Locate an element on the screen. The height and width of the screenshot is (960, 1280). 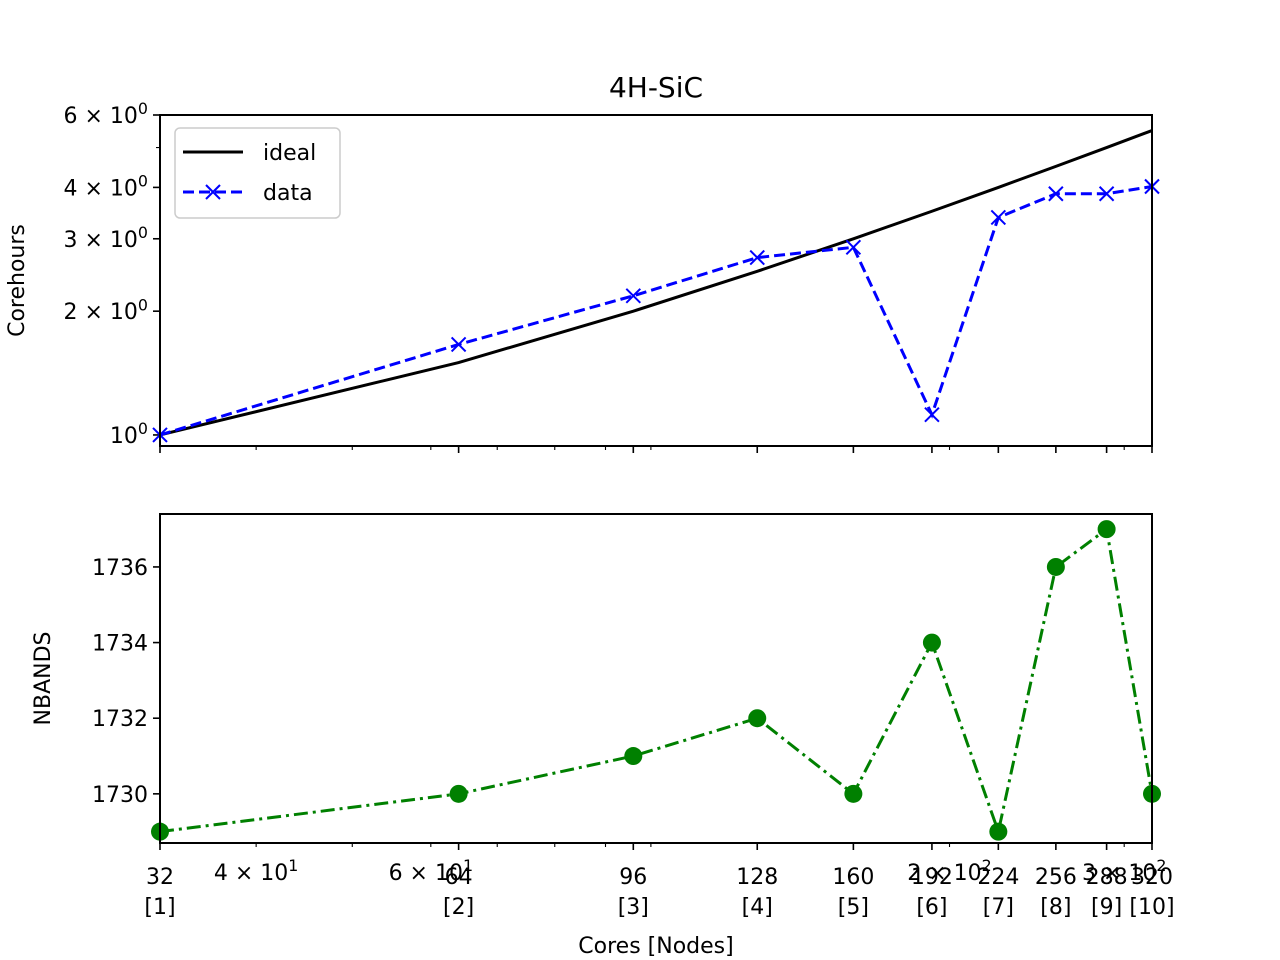
x-tick-label-cores: 224 is located at coordinates (998, 877).